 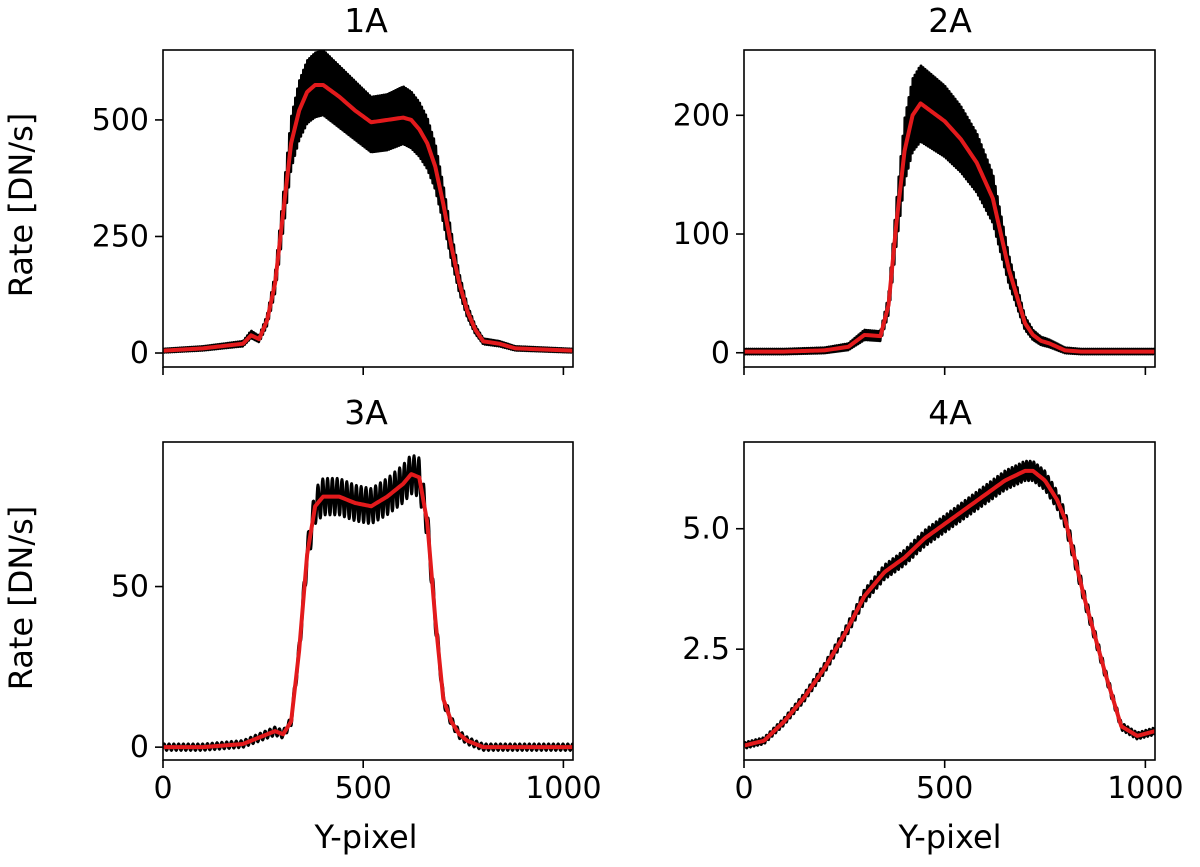 I want to click on y-tick-label: 500, so click(x=120, y=120).